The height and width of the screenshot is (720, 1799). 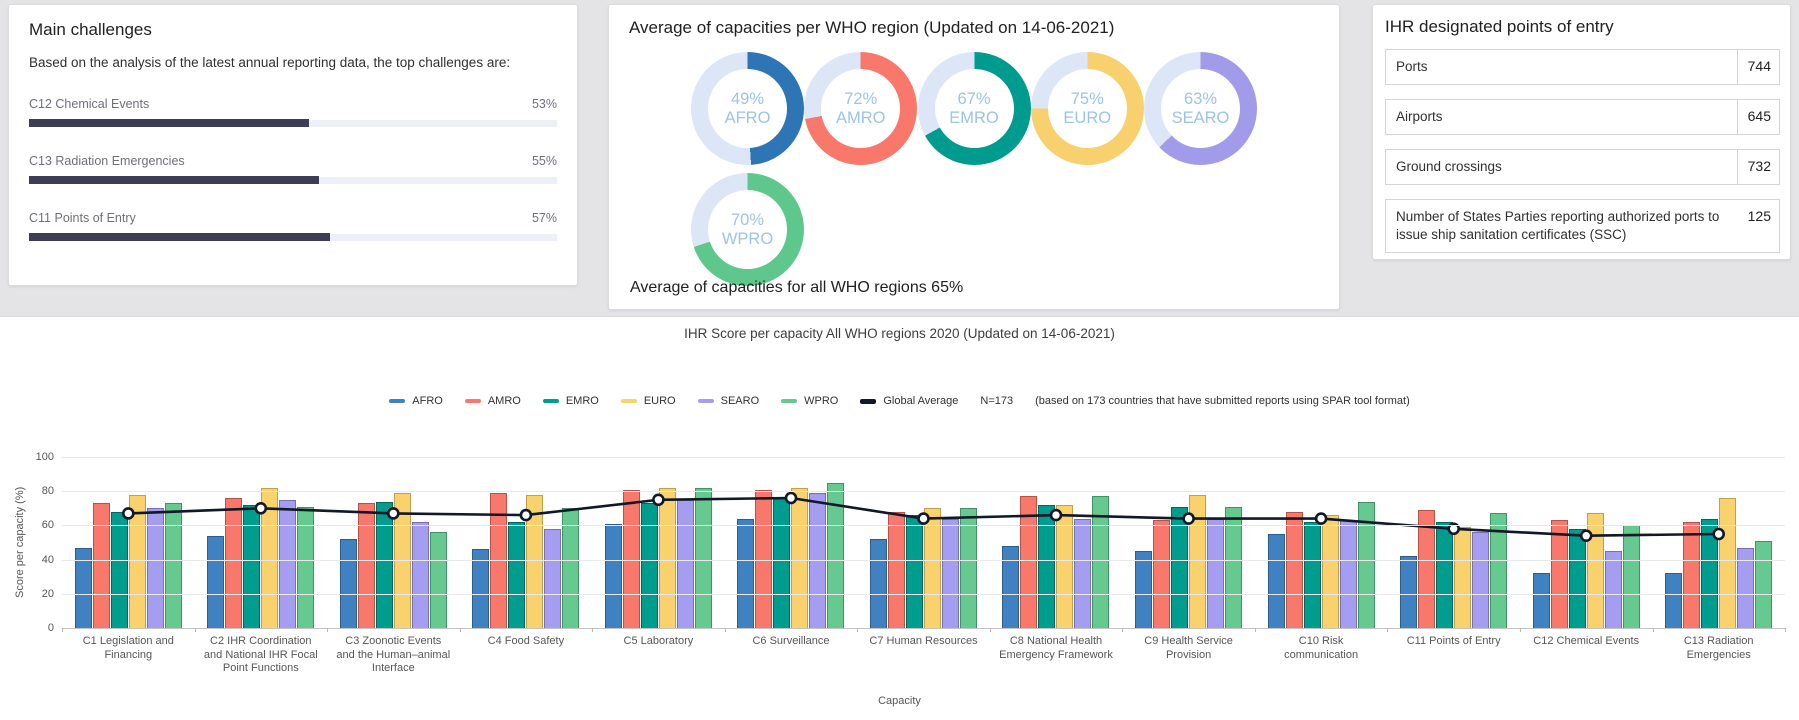 I want to click on legend-item-euro: EURO, so click(x=648, y=401).